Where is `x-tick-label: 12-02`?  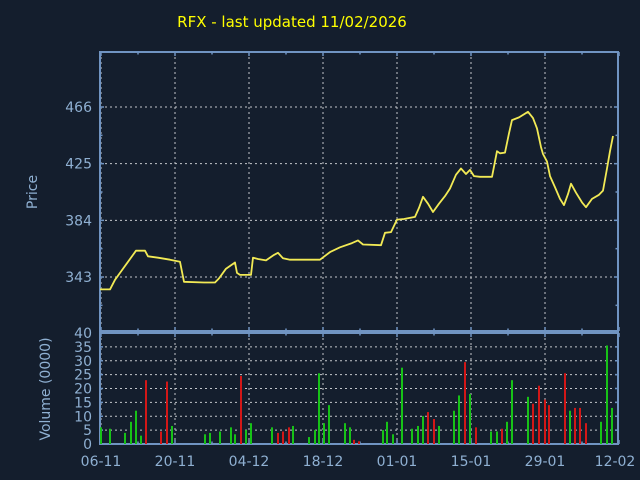
x-tick-label: 12-02 is located at coordinates (615, 462).